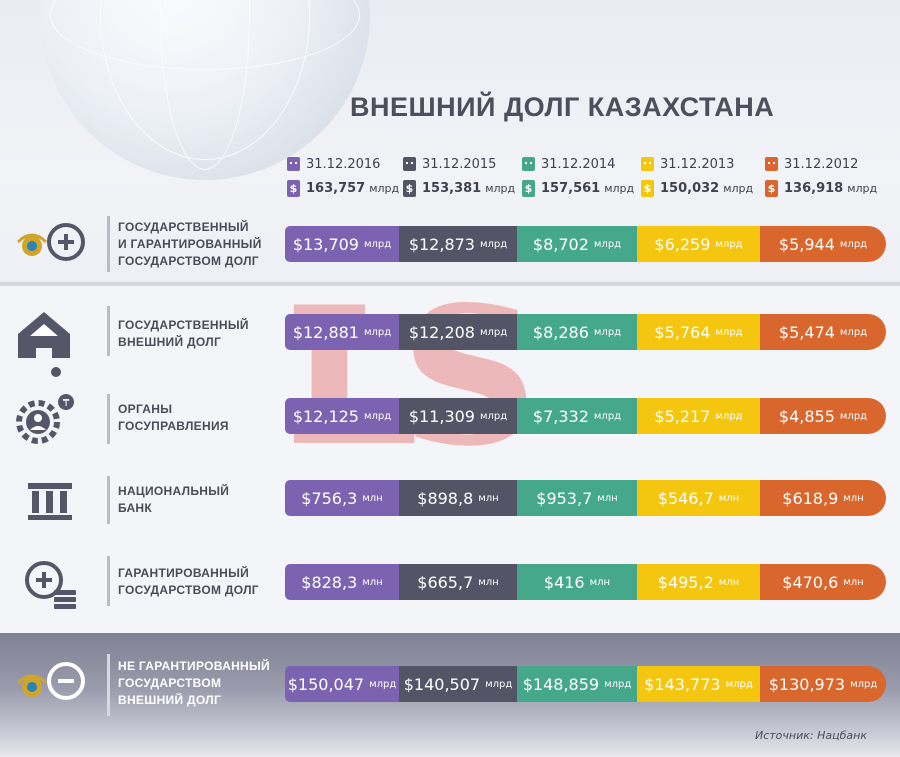 This screenshot has width=900, height=757. I want to click on column-total: 163,757, so click(336, 188).